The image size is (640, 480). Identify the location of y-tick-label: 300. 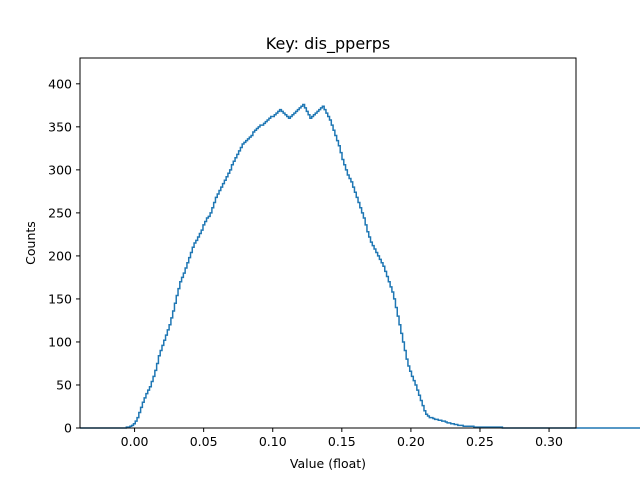
(60, 169).